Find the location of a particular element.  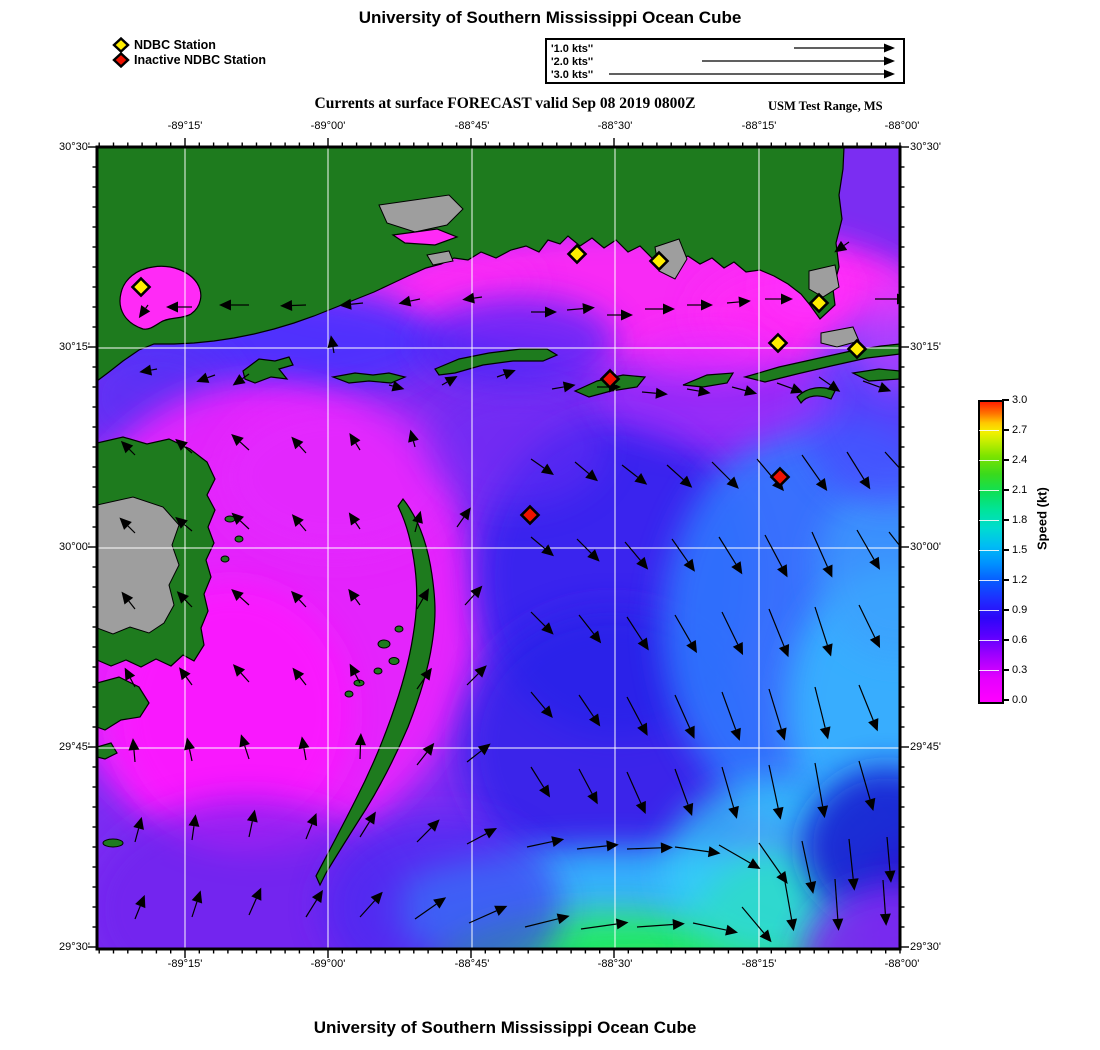

legend-label: Inactive NDBC Station is located at coordinates (200, 59).